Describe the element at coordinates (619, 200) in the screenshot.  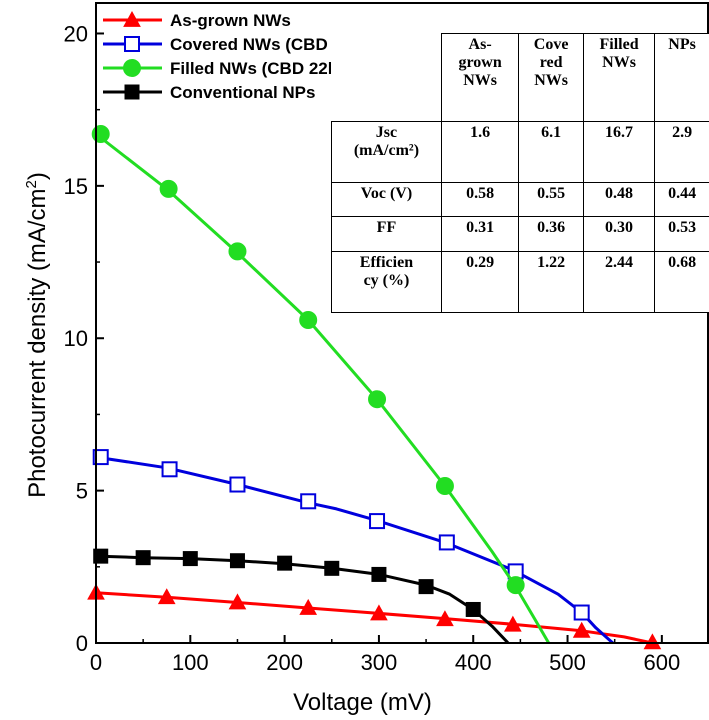
I see `table-cell: 0.48` at that location.